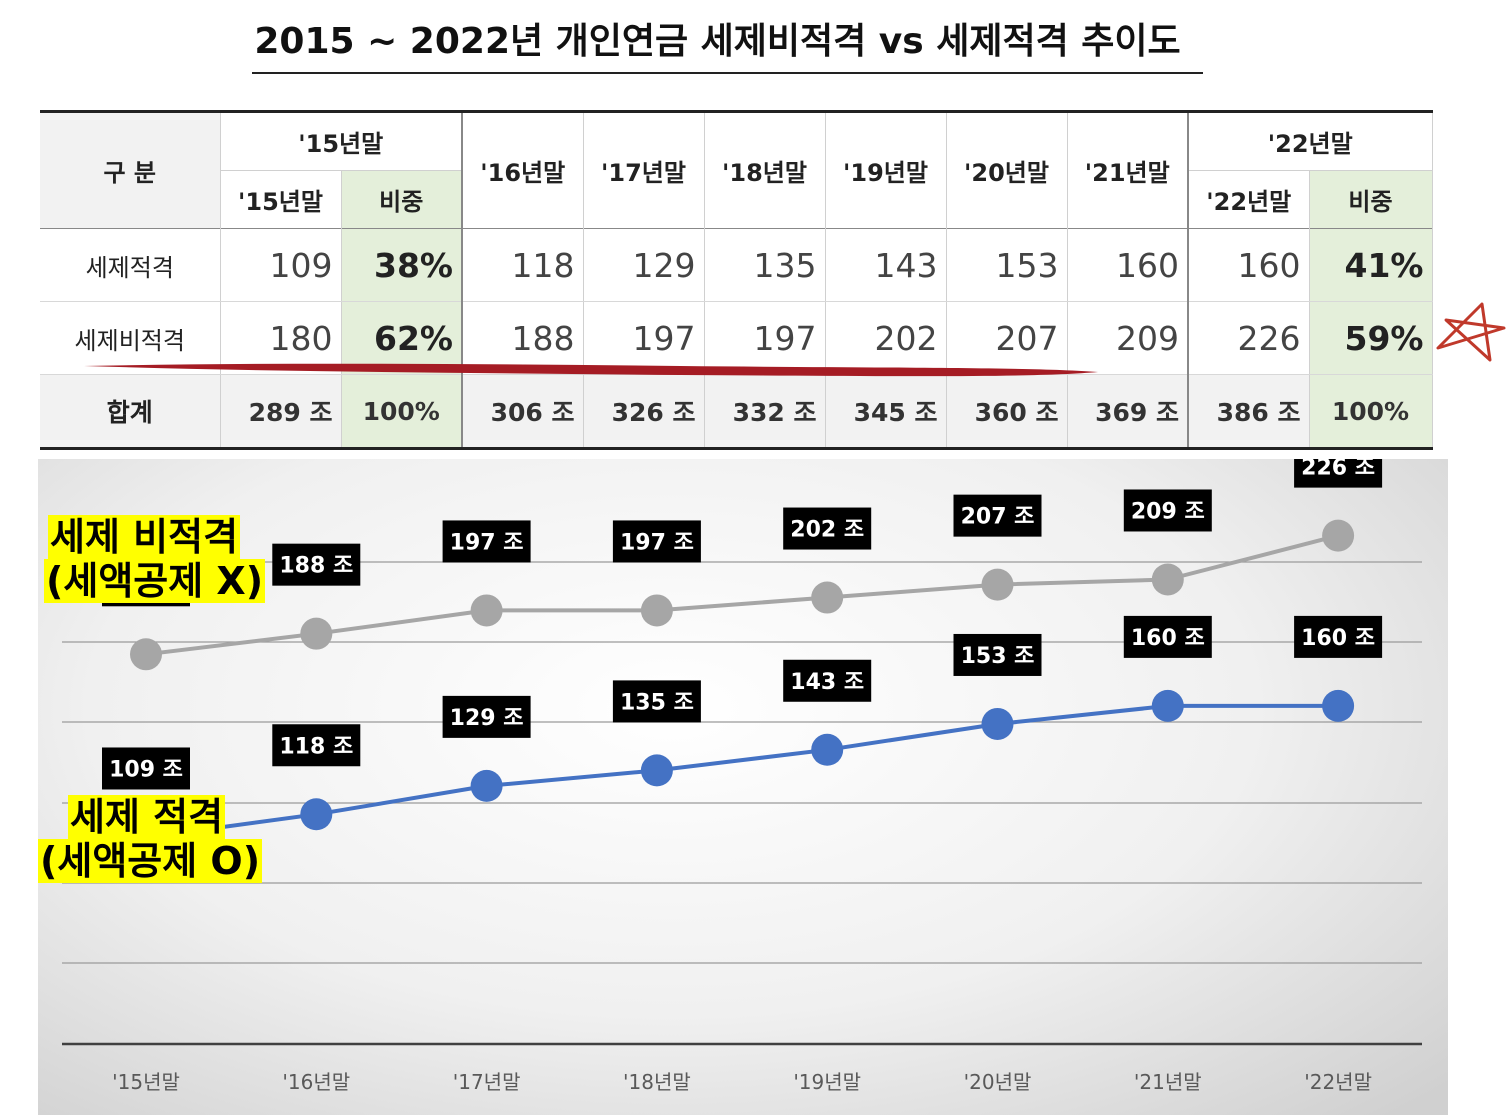  What do you see at coordinates (765, 412) in the screenshot?
I see `cell-total: 332 조` at bounding box center [765, 412].